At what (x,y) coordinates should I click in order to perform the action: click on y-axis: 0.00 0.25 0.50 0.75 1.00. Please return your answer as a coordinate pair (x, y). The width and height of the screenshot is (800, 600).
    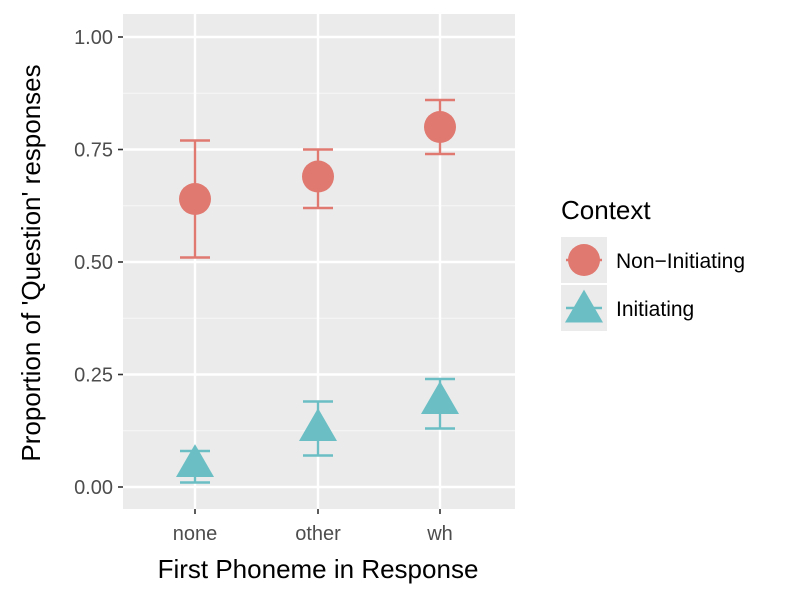
    Looking at the image, I should click on (98, 263).